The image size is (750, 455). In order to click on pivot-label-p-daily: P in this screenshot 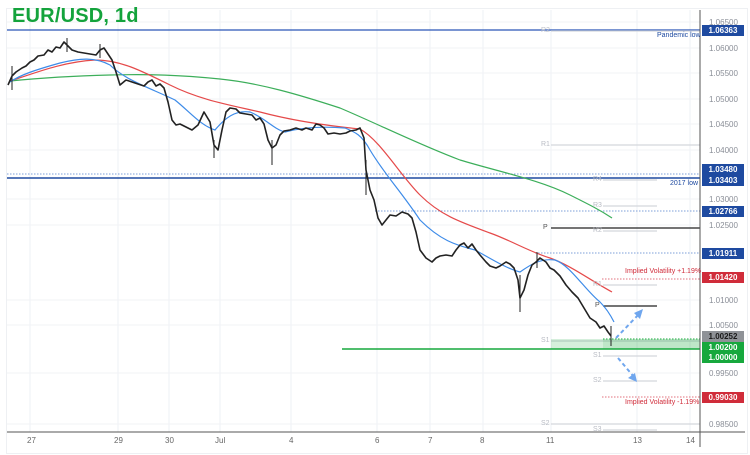, I will do `click(597, 305)`.